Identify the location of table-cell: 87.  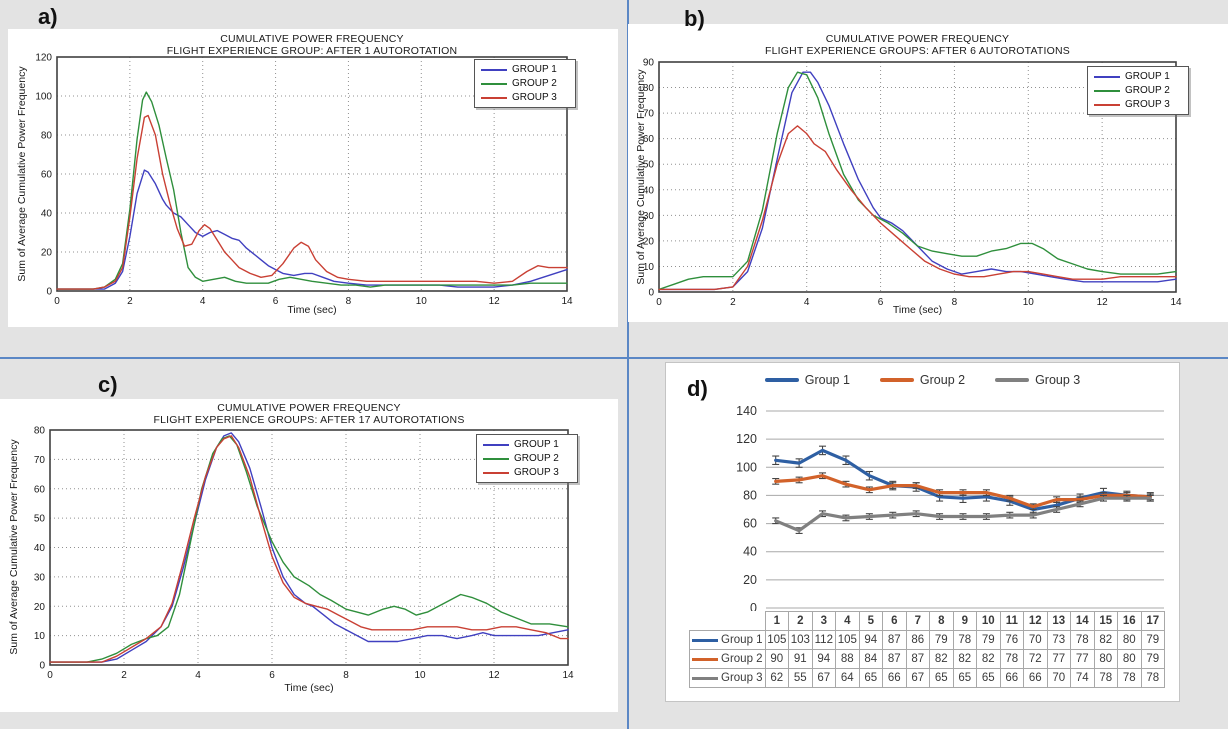
(894, 640).